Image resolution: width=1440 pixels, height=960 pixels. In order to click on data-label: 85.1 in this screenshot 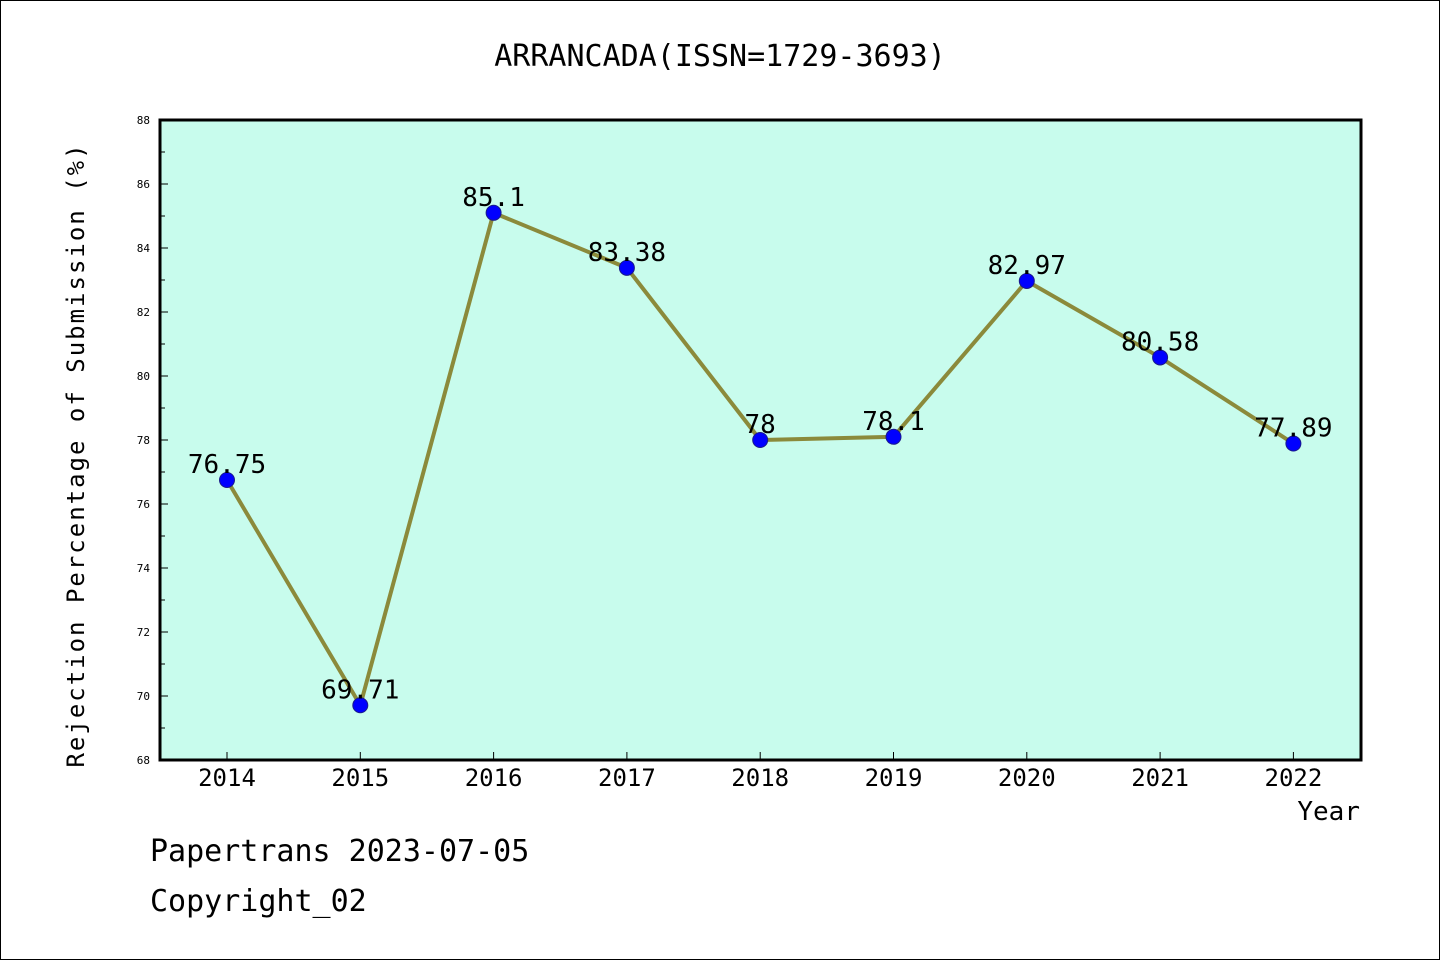, I will do `click(493, 198)`.